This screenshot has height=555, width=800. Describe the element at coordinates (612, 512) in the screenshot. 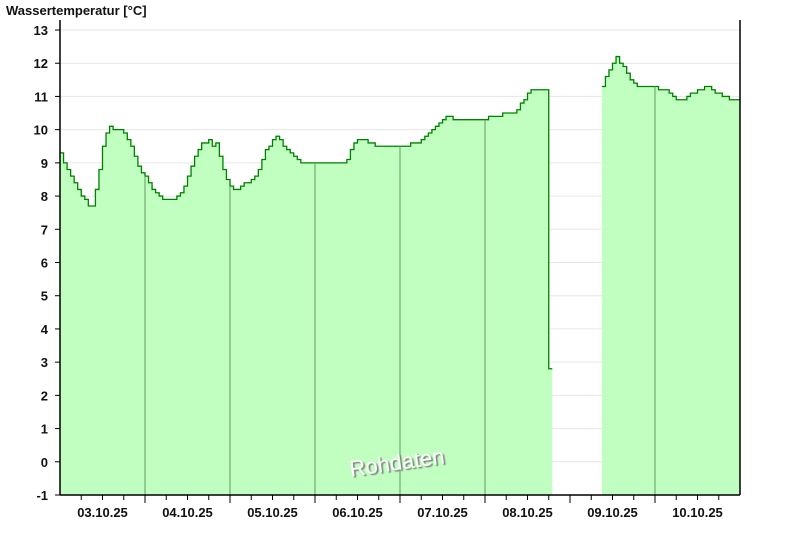

I see `x-tick-label: 09.10.25` at that location.